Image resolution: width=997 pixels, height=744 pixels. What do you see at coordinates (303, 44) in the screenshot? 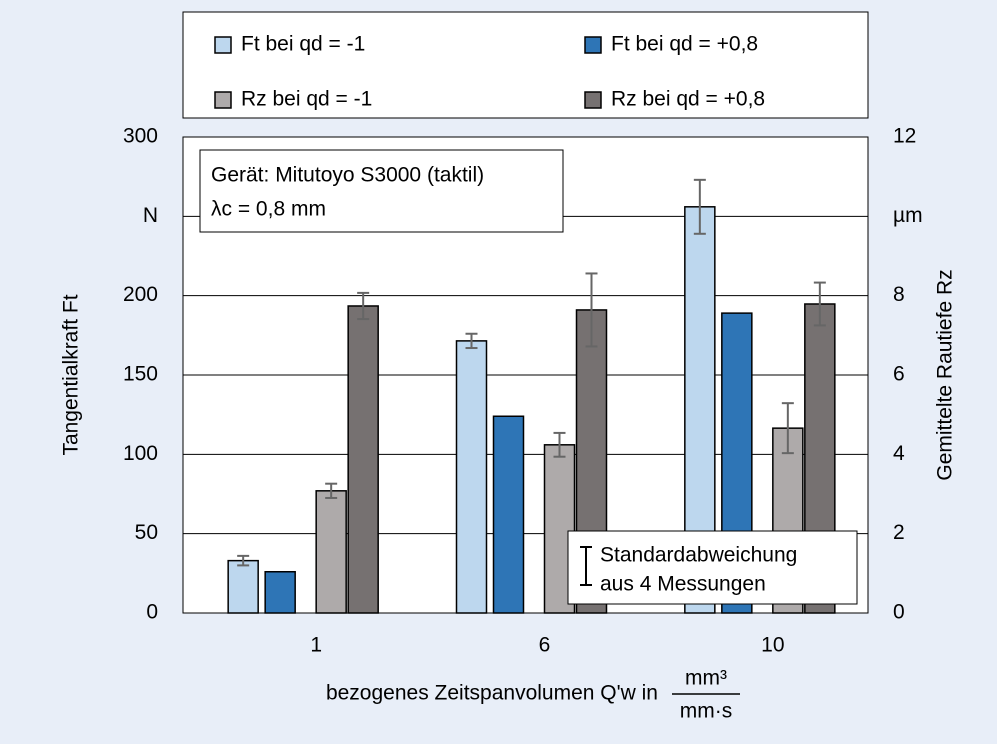
I see `legend-label: Ft bei qd = -1` at bounding box center [303, 44].